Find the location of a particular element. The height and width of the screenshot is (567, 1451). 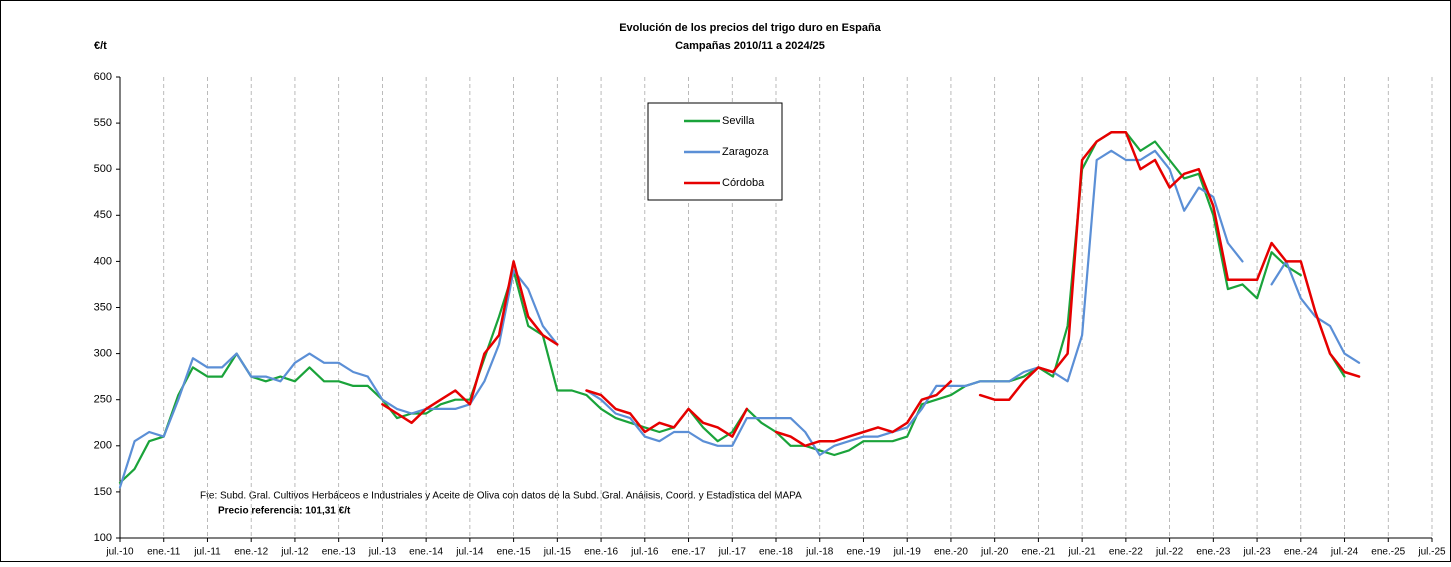

x-tick-label: jul.-15 is located at coordinates (557, 552).